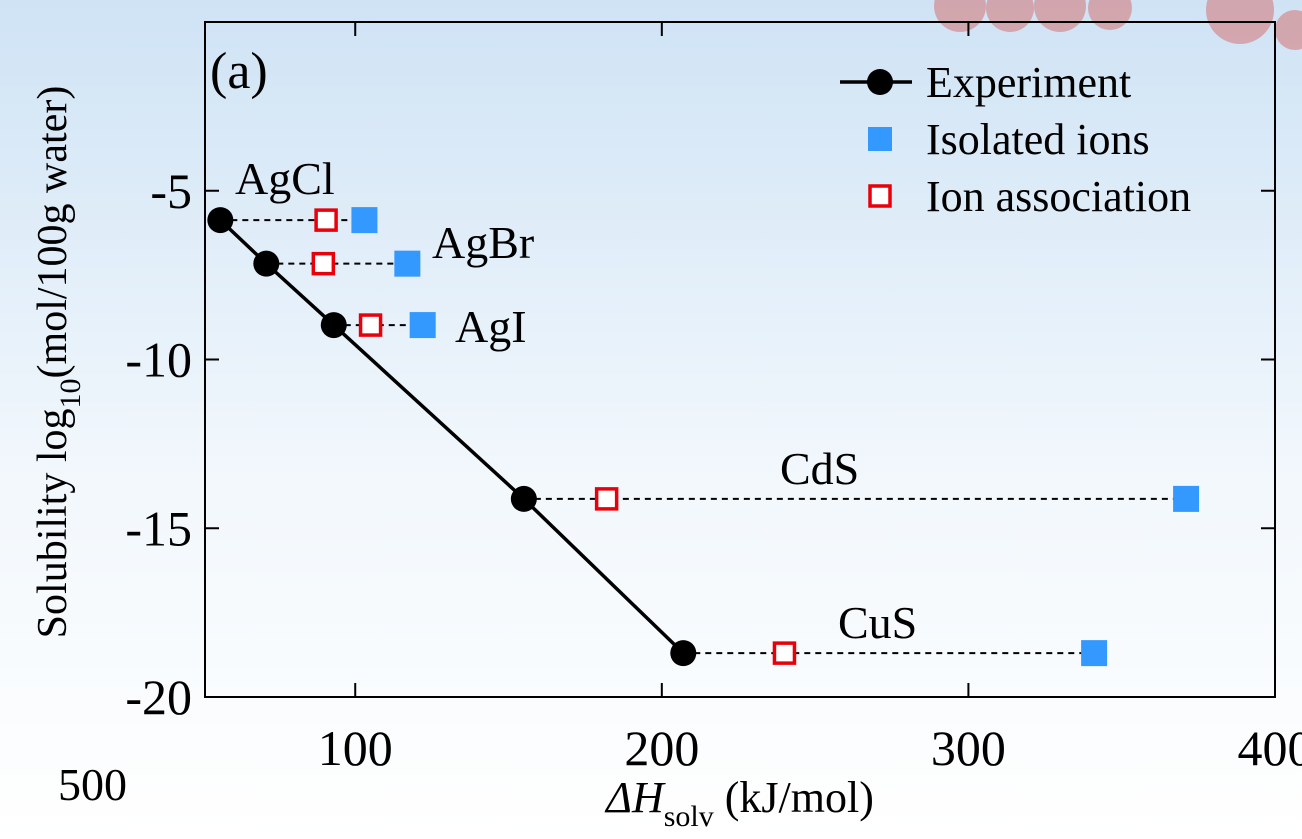  Describe the element at coordinates (661, 748) in the screenshot. I see `x-tick-label: 200` at that location.